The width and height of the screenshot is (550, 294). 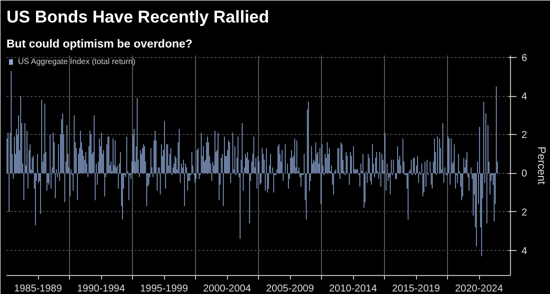 What do you see at coordinates (416, 289) in the screenshot?
I see `x-tick-label: 2015-2019` at bounding box center [416, 289].